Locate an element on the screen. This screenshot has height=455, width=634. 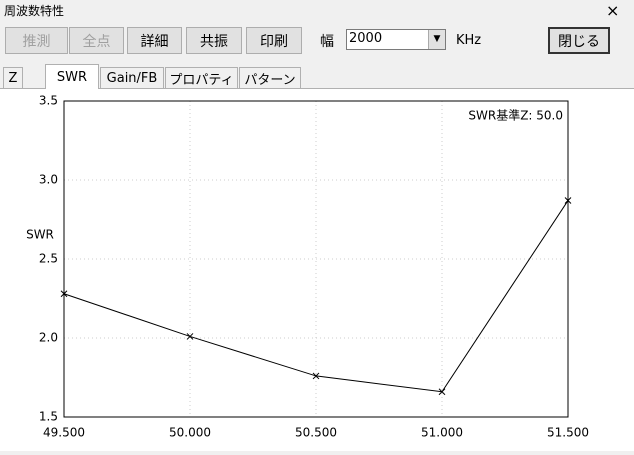
x-tick-label: 51.000 is located at coordinates (442, 433).